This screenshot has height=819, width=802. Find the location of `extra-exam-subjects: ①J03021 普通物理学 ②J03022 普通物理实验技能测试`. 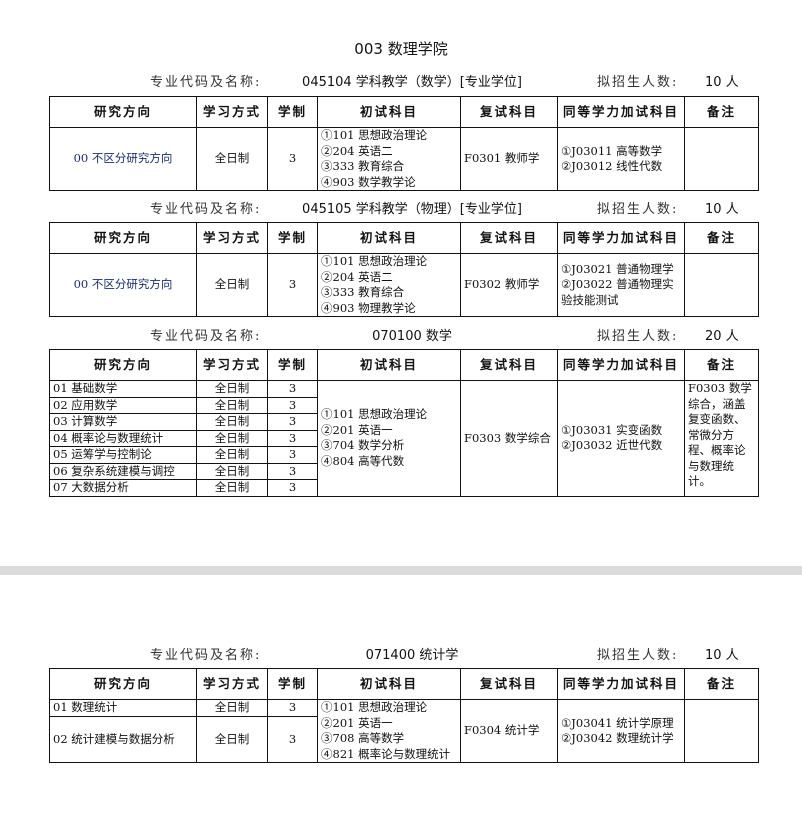

extra-exam-subjects: ①J03021 普通物理学 ②J03022 普通物理实验技能测试 is located at coordinates (621, 285).